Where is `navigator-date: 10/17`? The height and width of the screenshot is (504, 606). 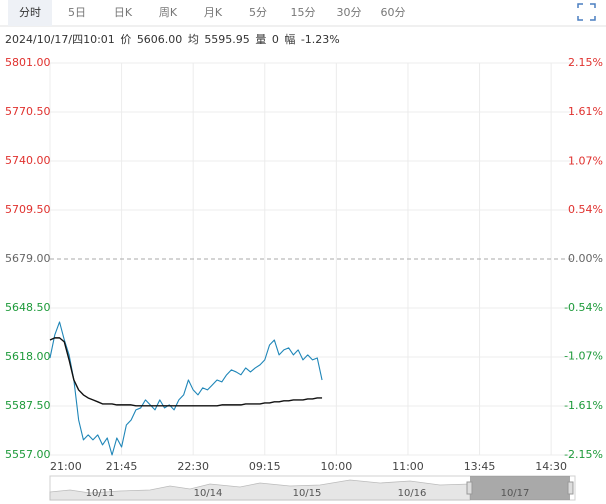 navigator-date: 10/17 is located at coordinates (515, 493).